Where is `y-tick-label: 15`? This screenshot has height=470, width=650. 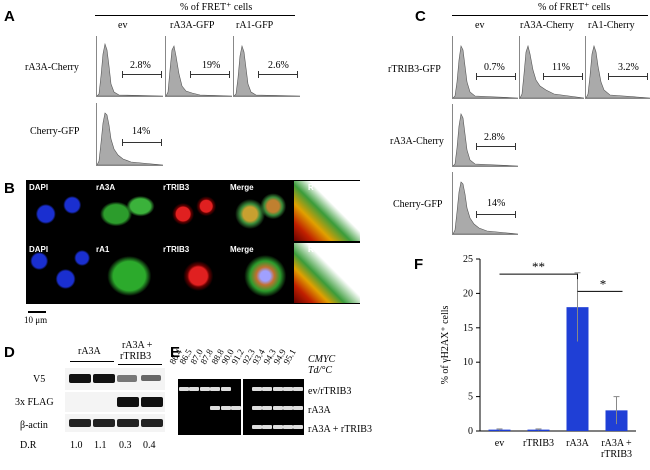 y-tick-label: 15 is located at coordinates (468, 328).